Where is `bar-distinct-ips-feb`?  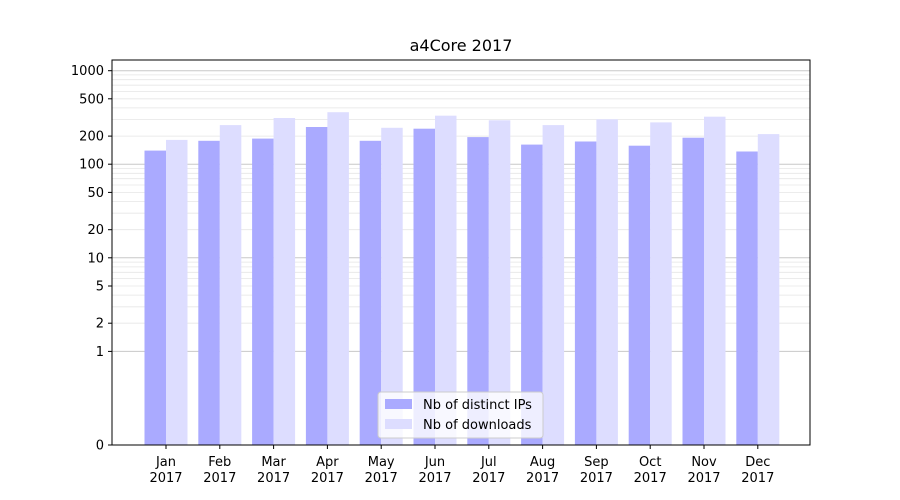
bar-distinct-ips-feb is located at coordinates (209, 293).